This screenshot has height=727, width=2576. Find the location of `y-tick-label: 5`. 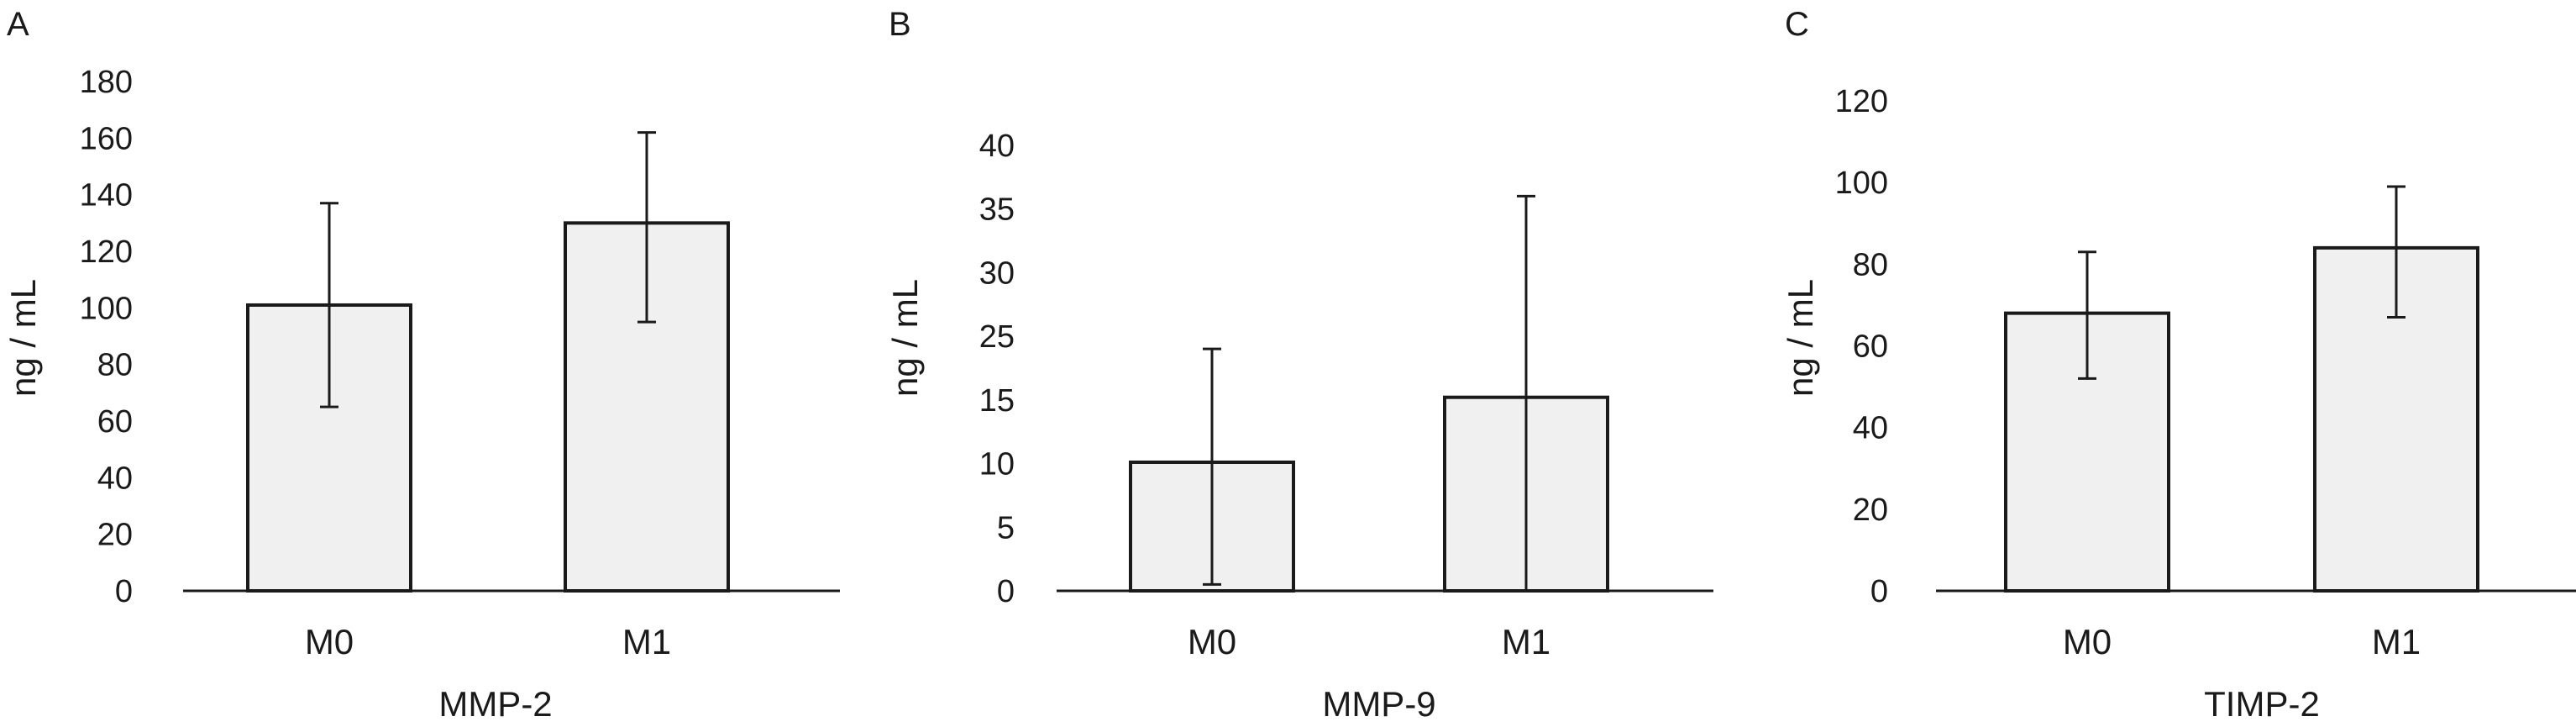

y-tick-label: 5 is located at coordinates (1006, 527).